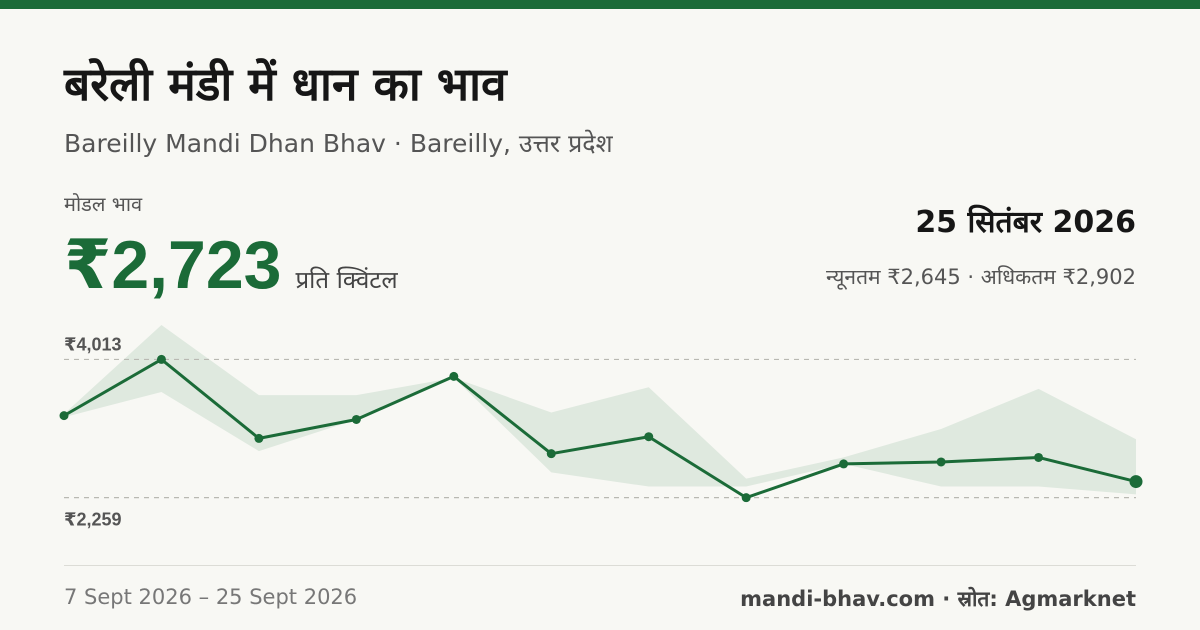 The width and height of the screenshot is (1200, 630). What do you see at coordinates (103, 204) in the screenshot?
I see `price-label: मोडल भाव` at bounding box center [103, 204].